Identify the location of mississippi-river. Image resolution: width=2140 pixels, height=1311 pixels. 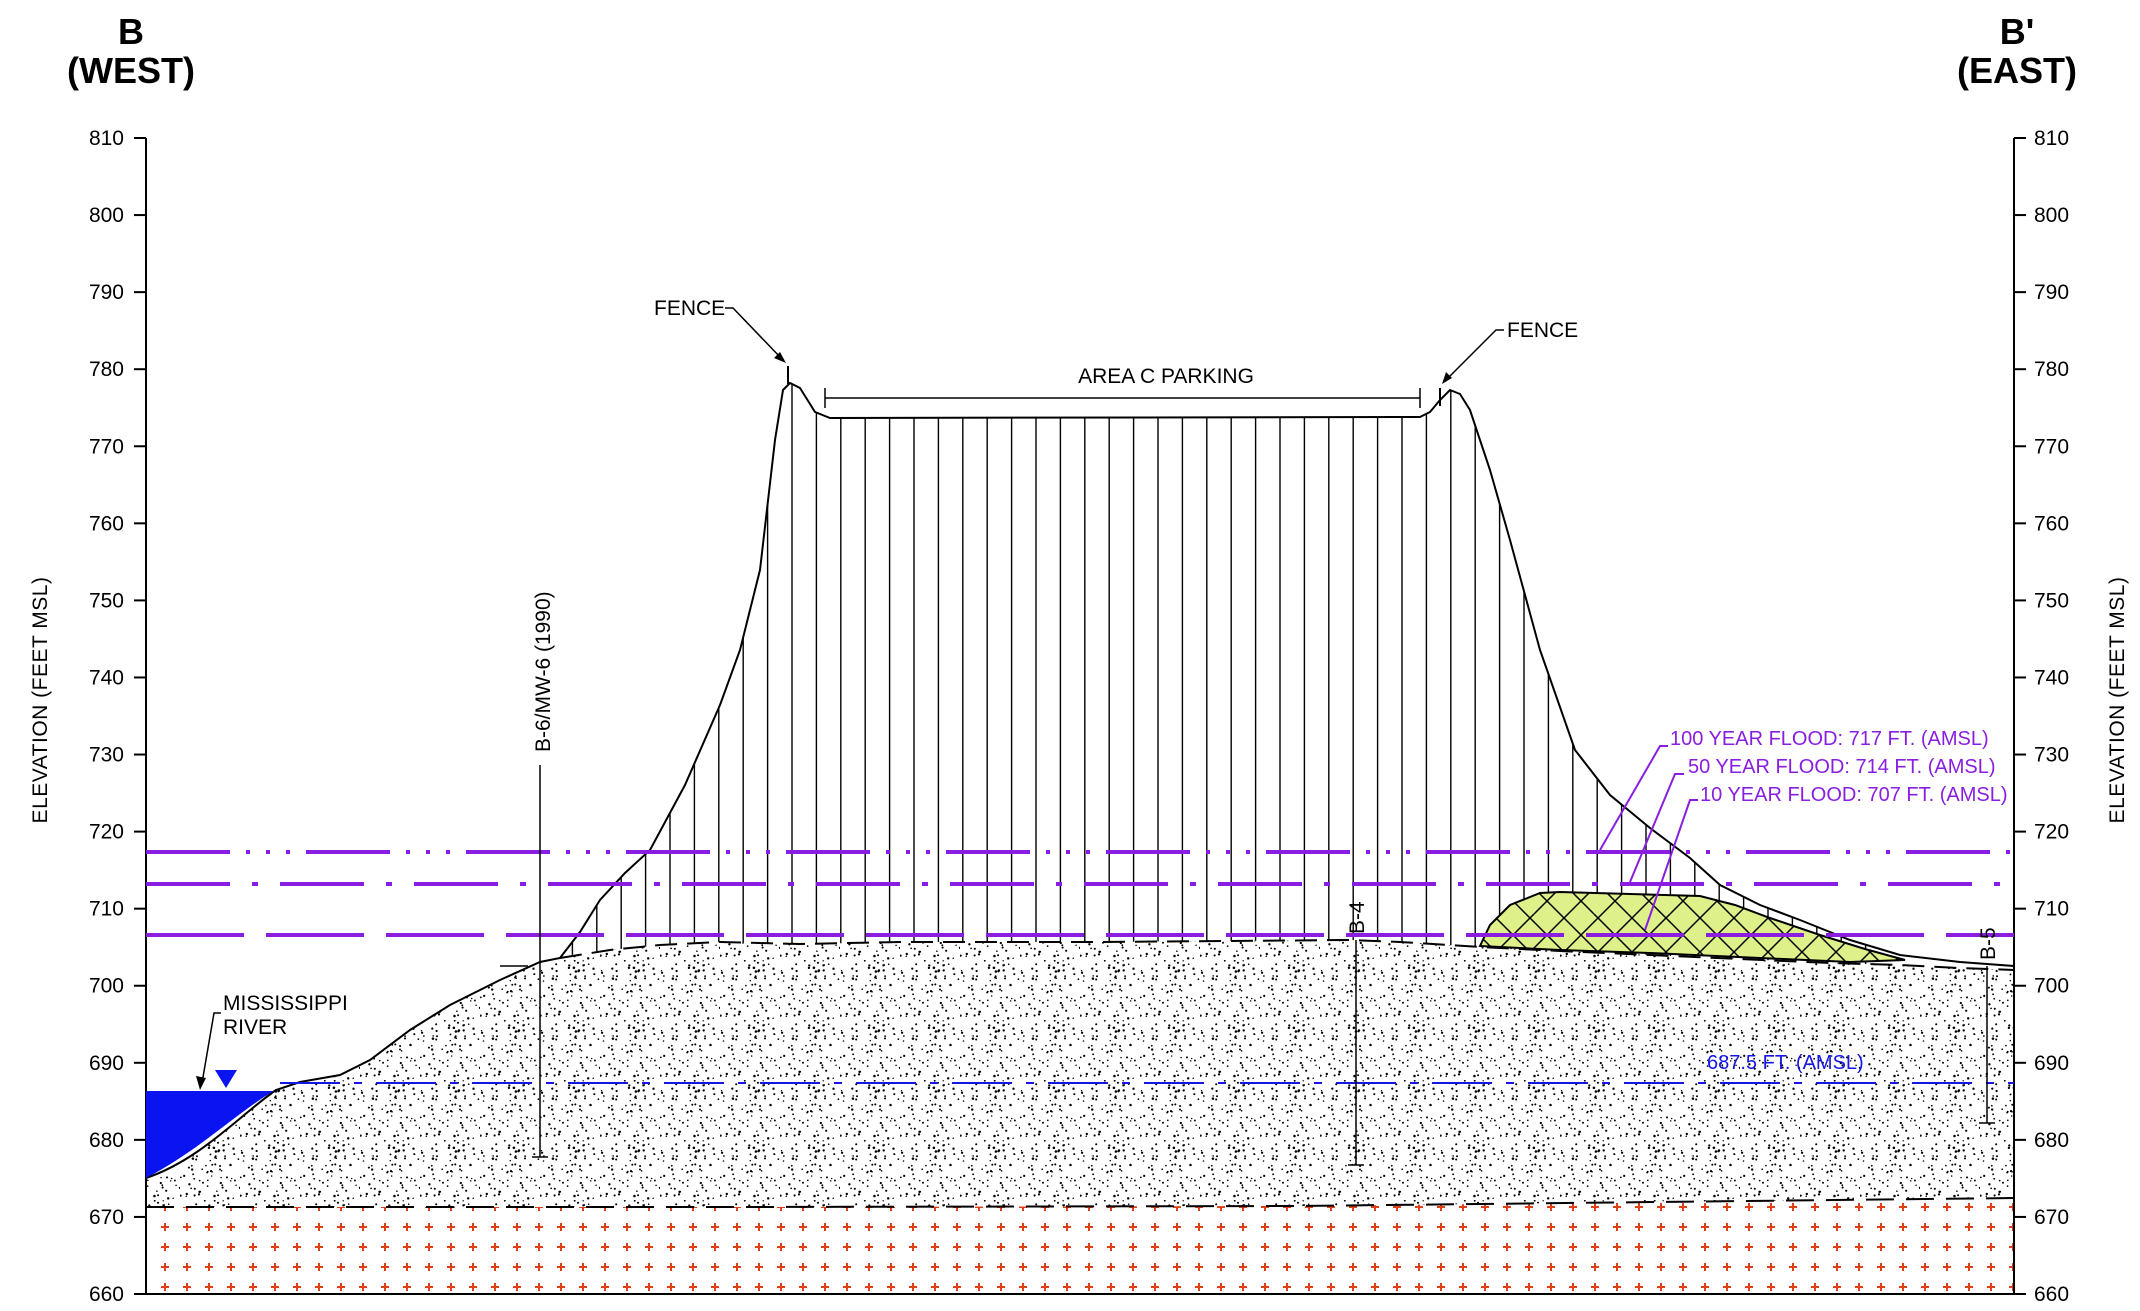
(210, 1134).